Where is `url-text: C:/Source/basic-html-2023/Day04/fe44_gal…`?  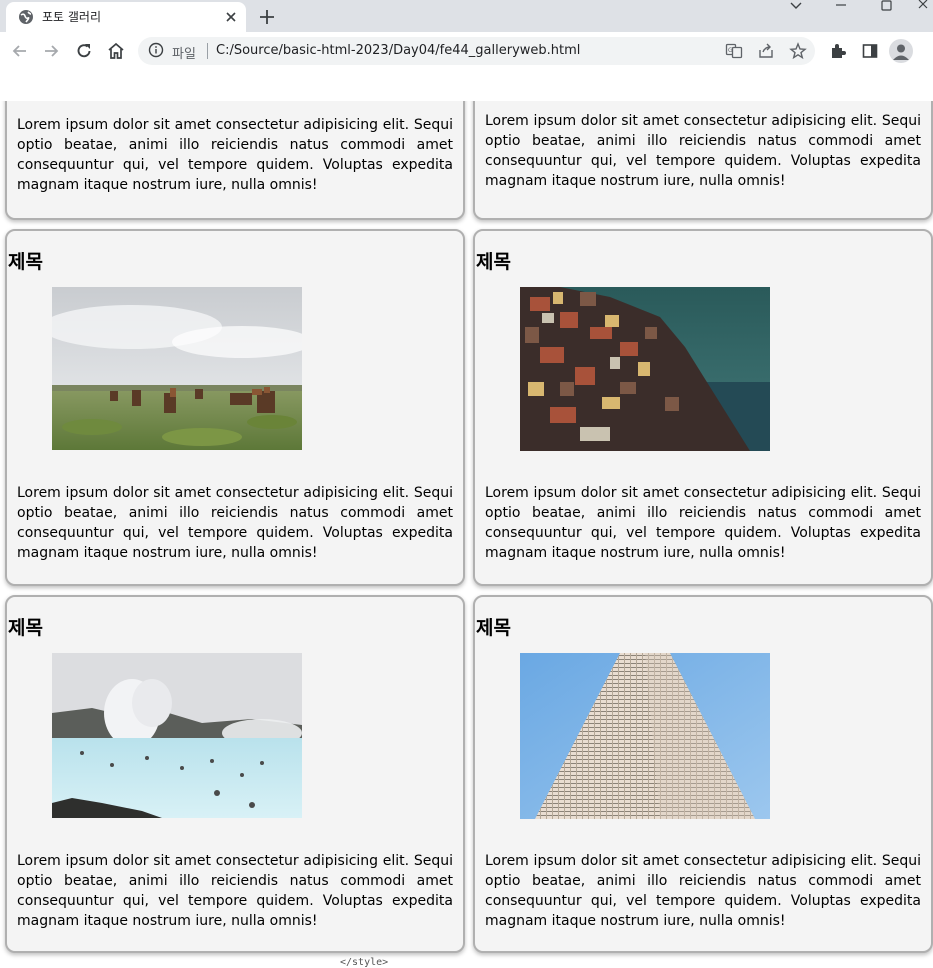 url-text: C:/Source/basic-html-2023/Day04/fe44_gal… is located at coordinates (398, 50).